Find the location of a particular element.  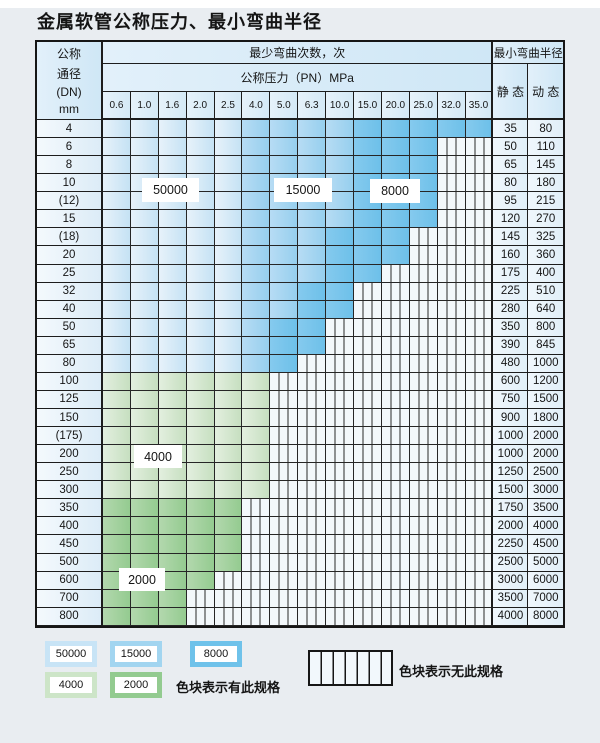

dn-cell: 8 is located at coordinates (70, 165).